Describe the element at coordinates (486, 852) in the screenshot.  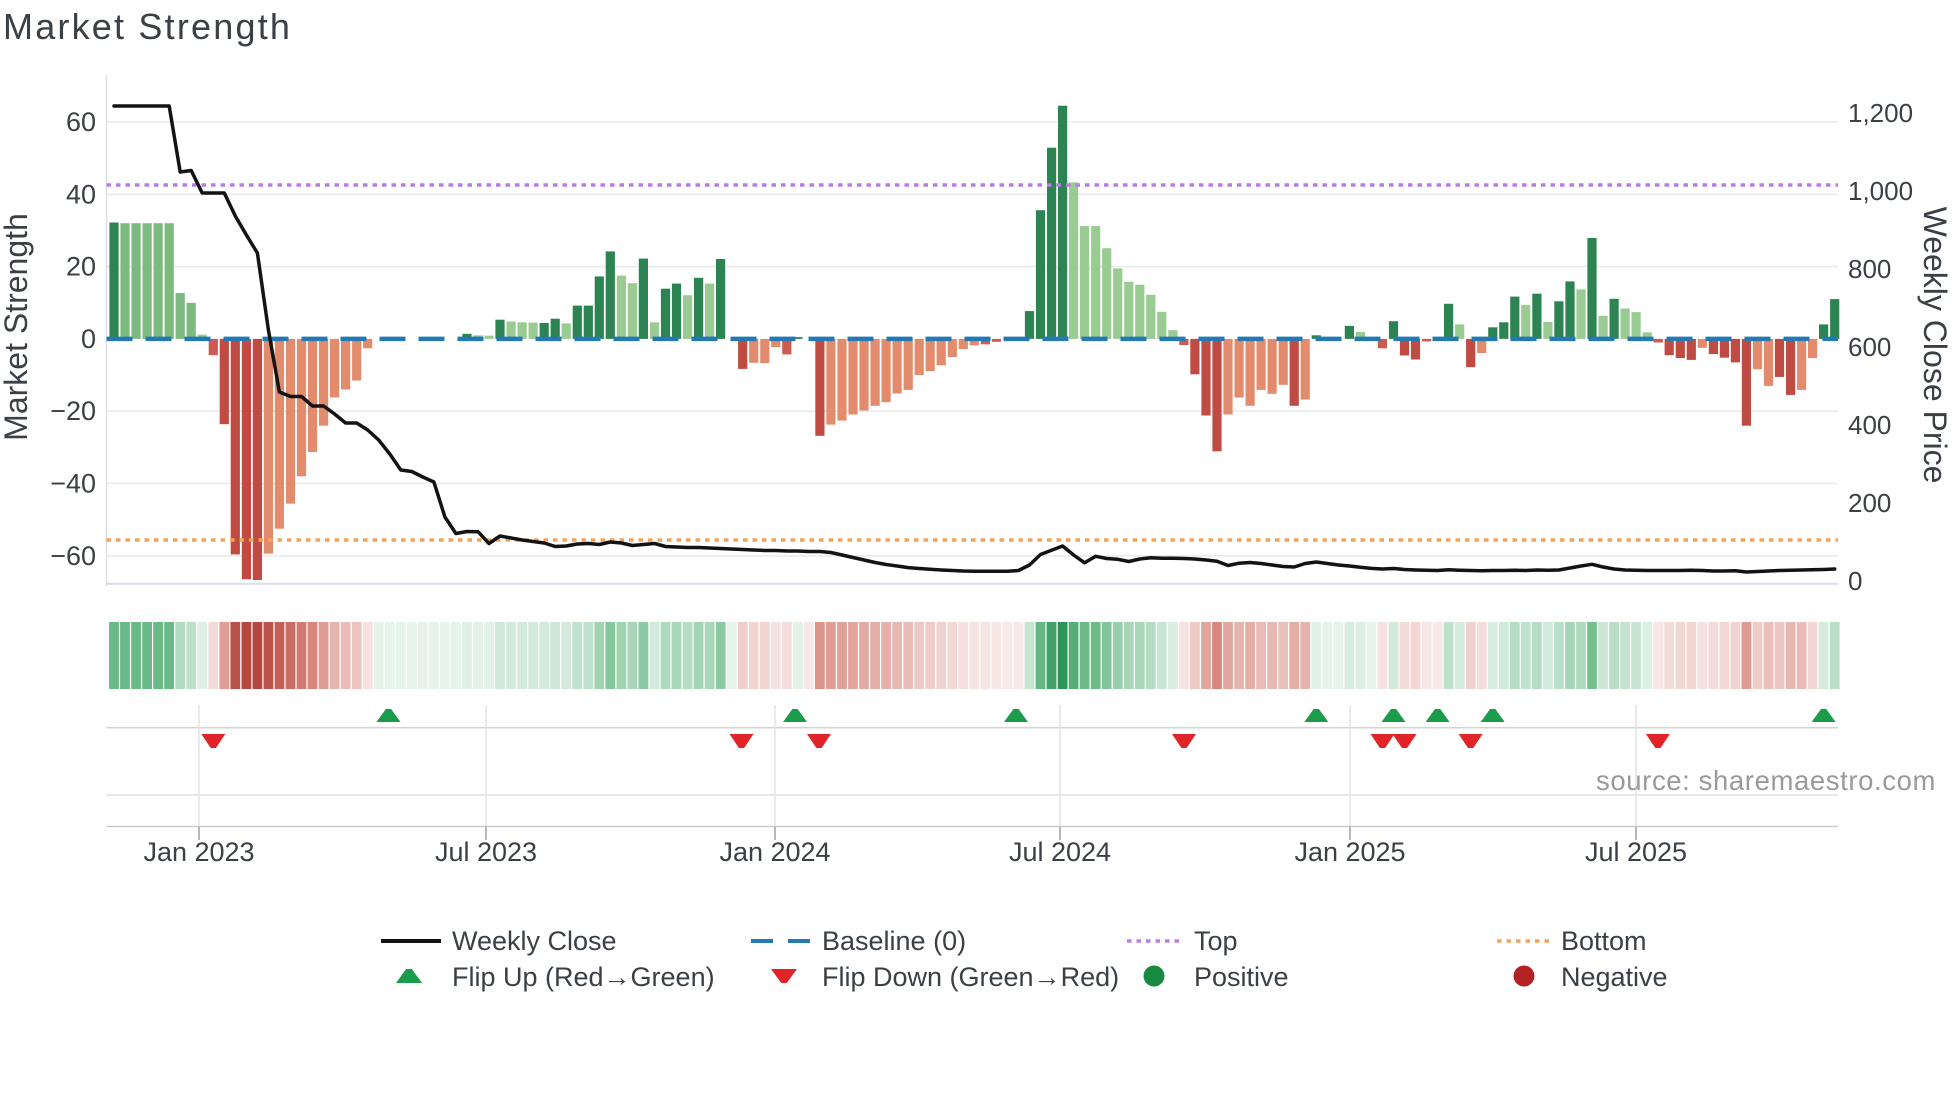
I see `svg-text: Jul 2023` at that location.